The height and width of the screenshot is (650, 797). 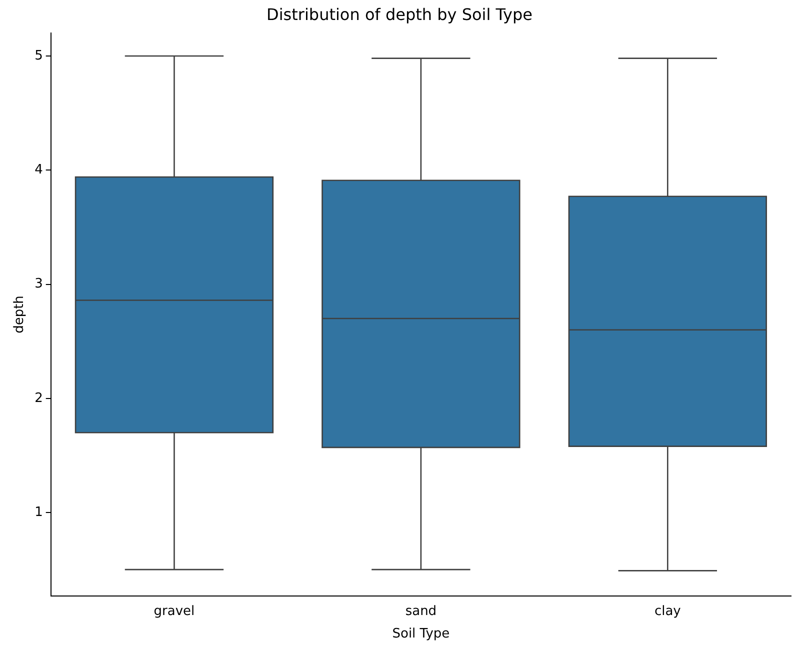 I want to click on x-tick-label: clay, so click(x=668, y=611).